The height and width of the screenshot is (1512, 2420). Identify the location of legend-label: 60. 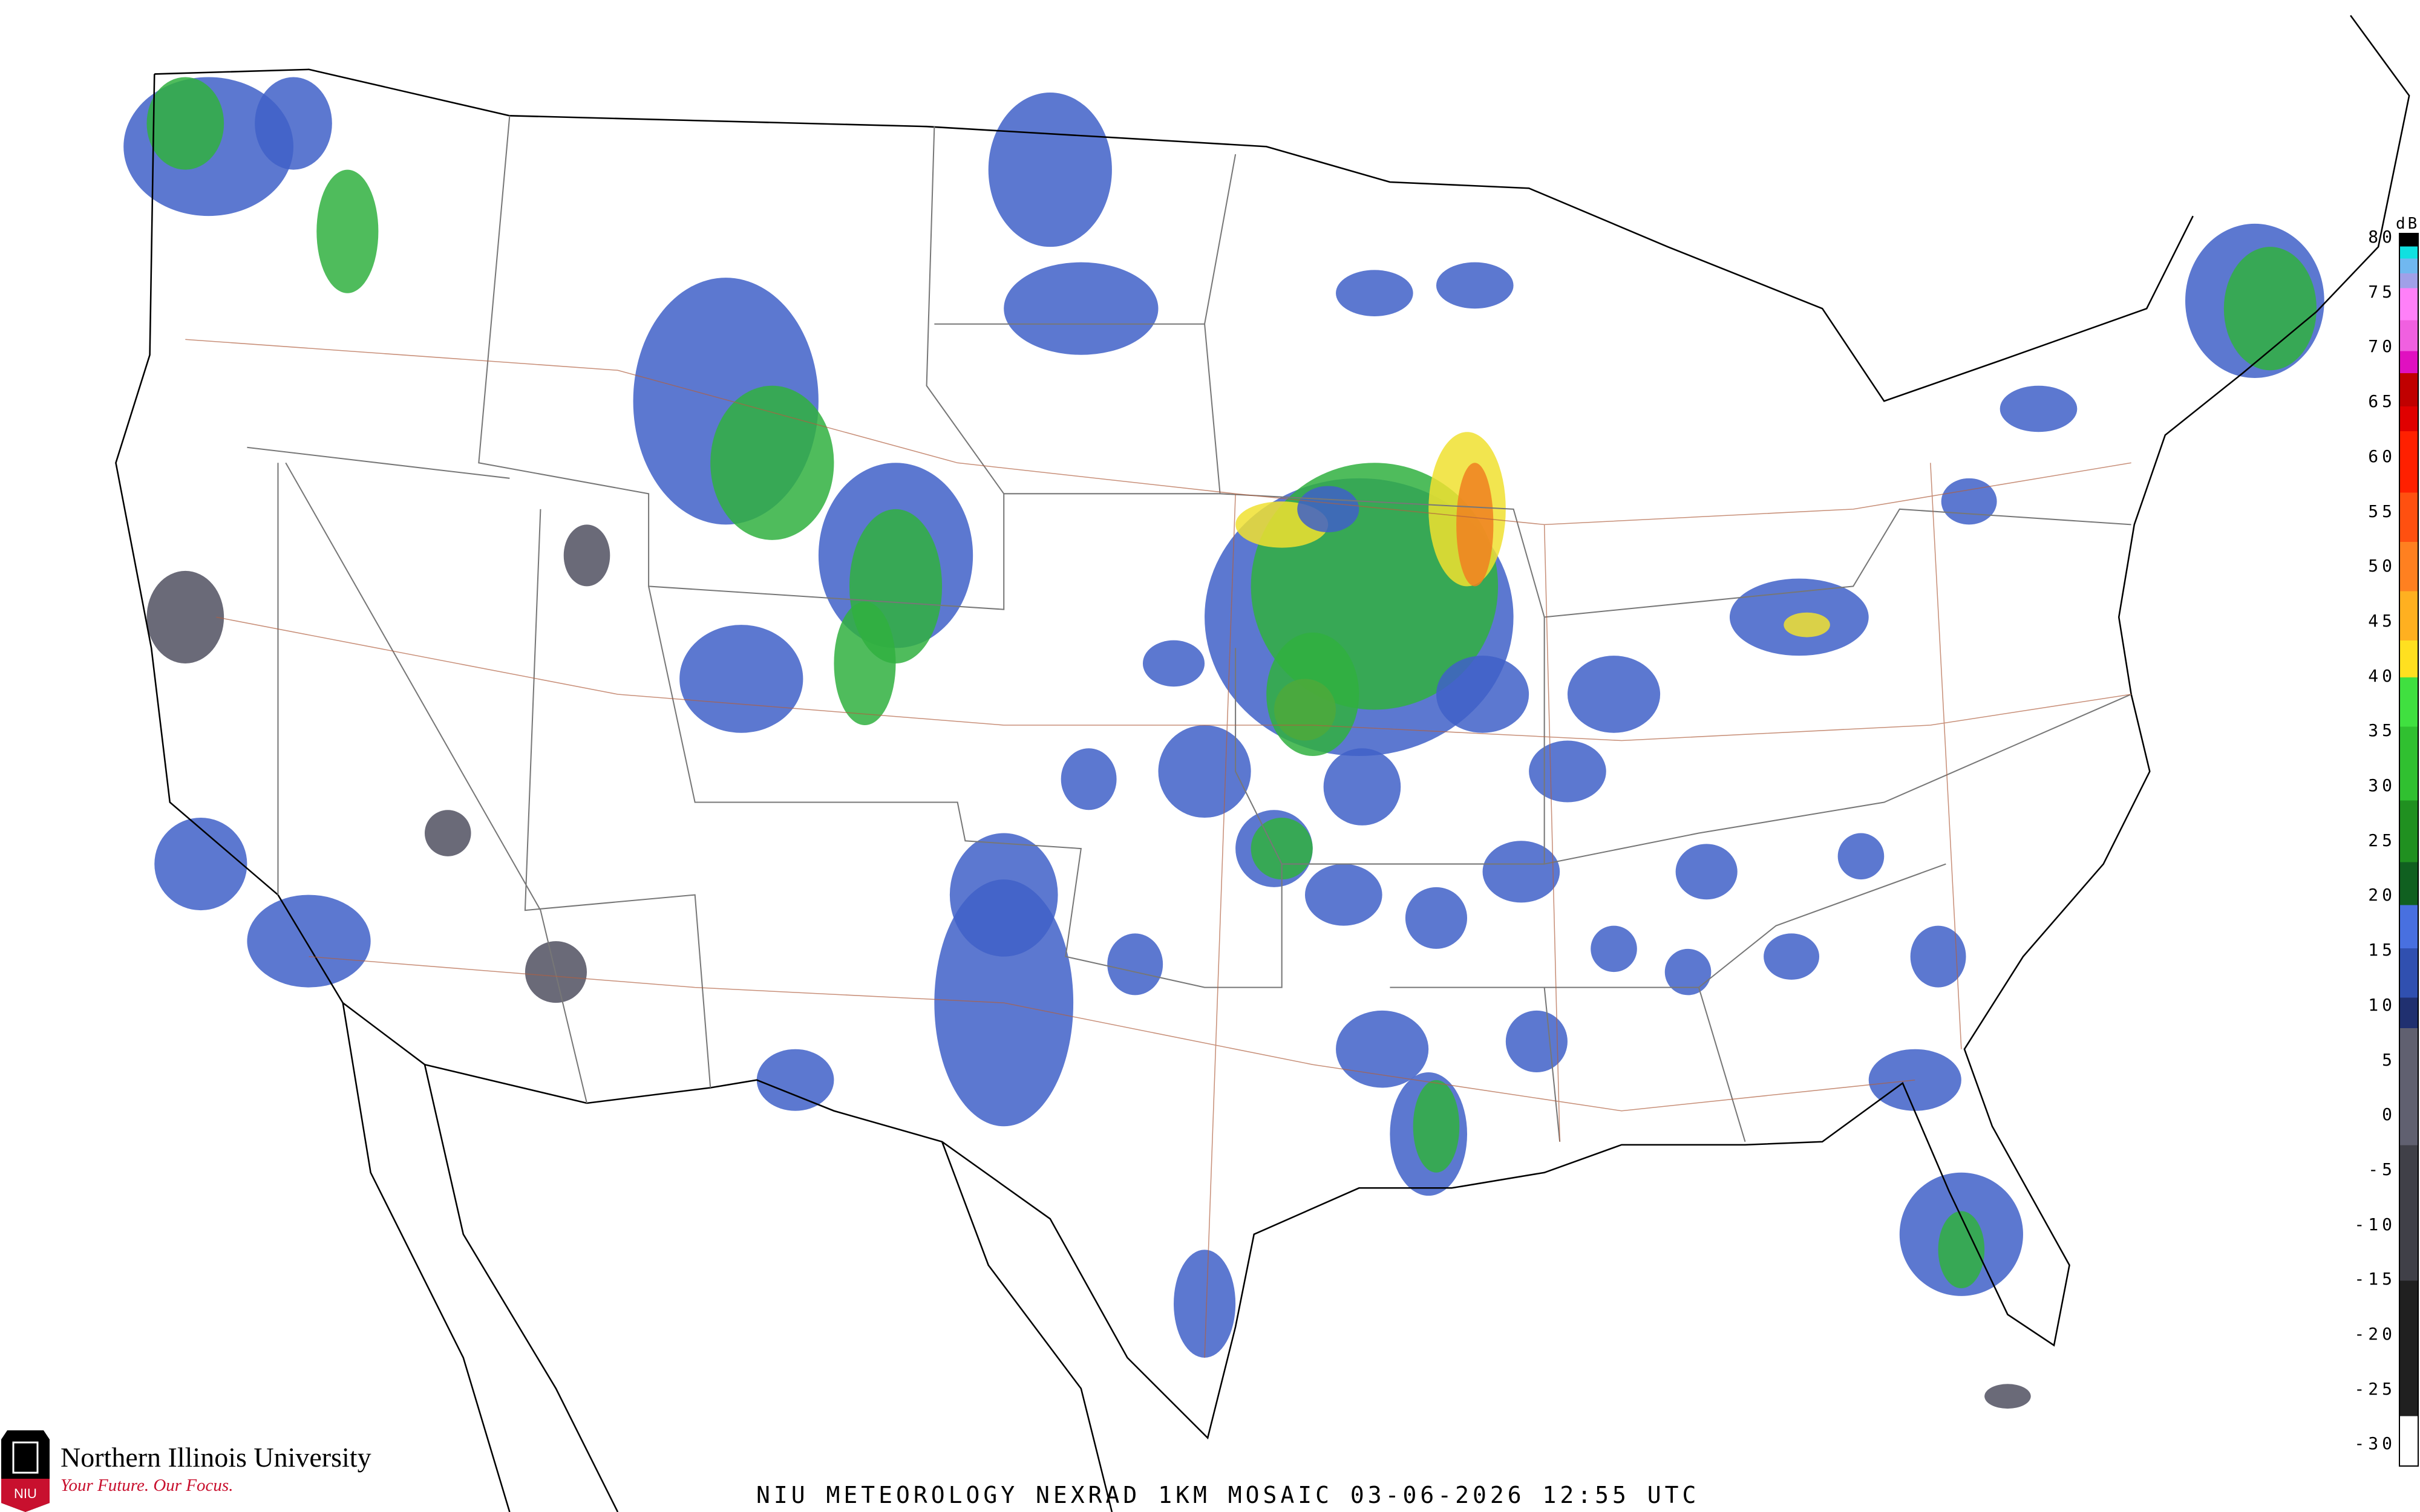
(2382, 456).